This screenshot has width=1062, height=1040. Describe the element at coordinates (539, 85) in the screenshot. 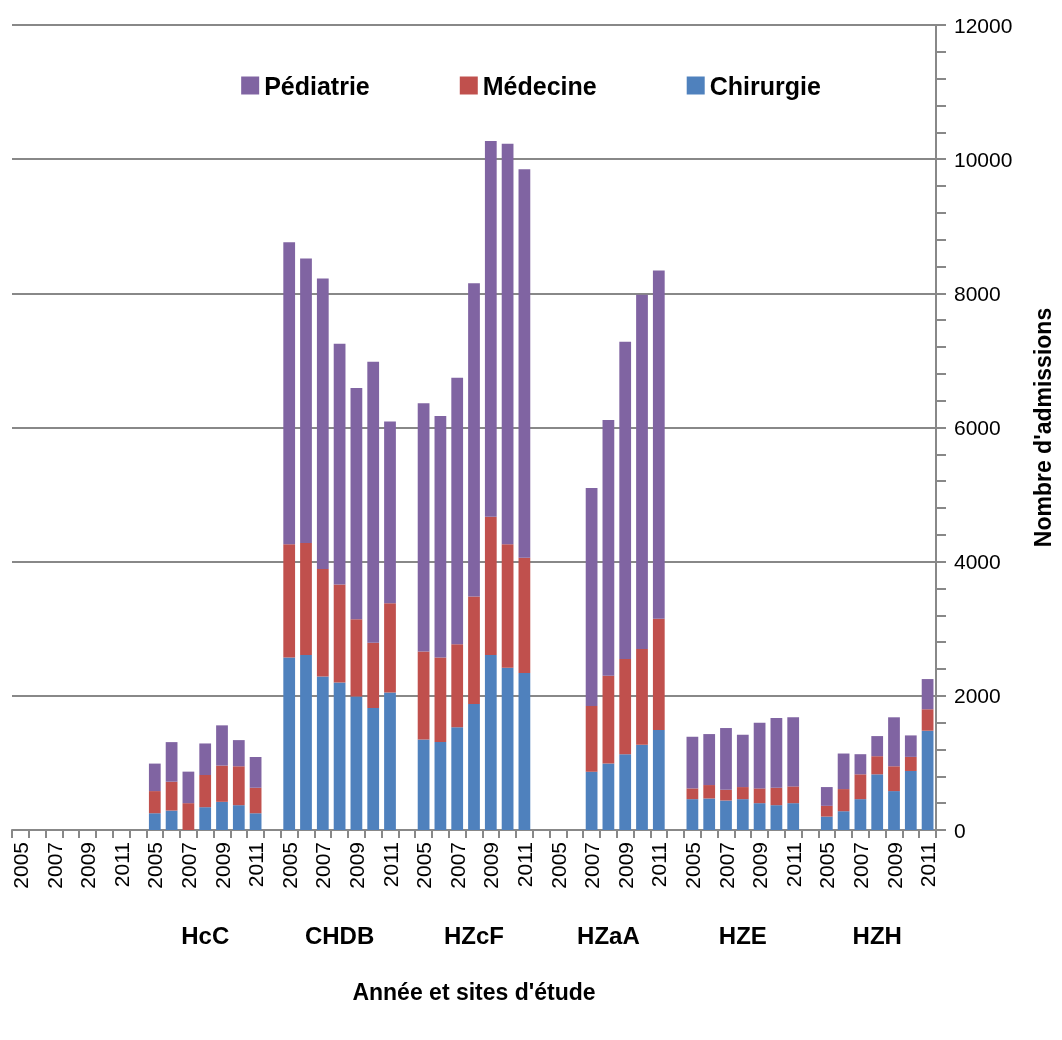

I see `legend-label: Médecine` at that location.